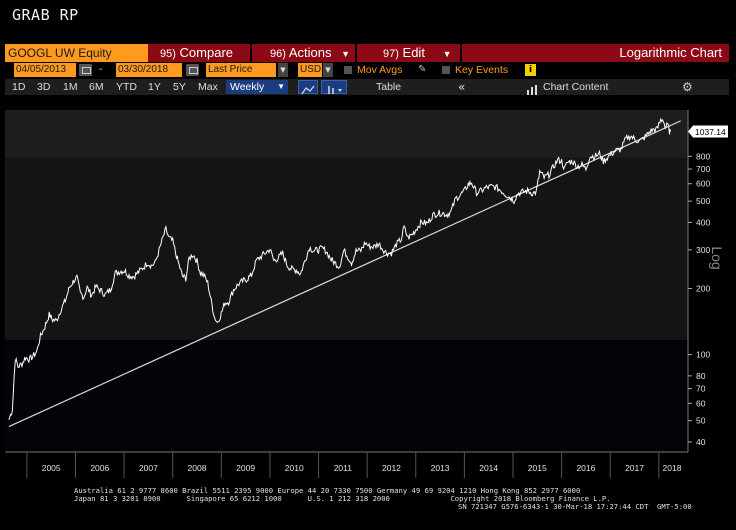 This screenshot has height=530, width=736. I want to click on edit-num: 97), so click(391, 54).